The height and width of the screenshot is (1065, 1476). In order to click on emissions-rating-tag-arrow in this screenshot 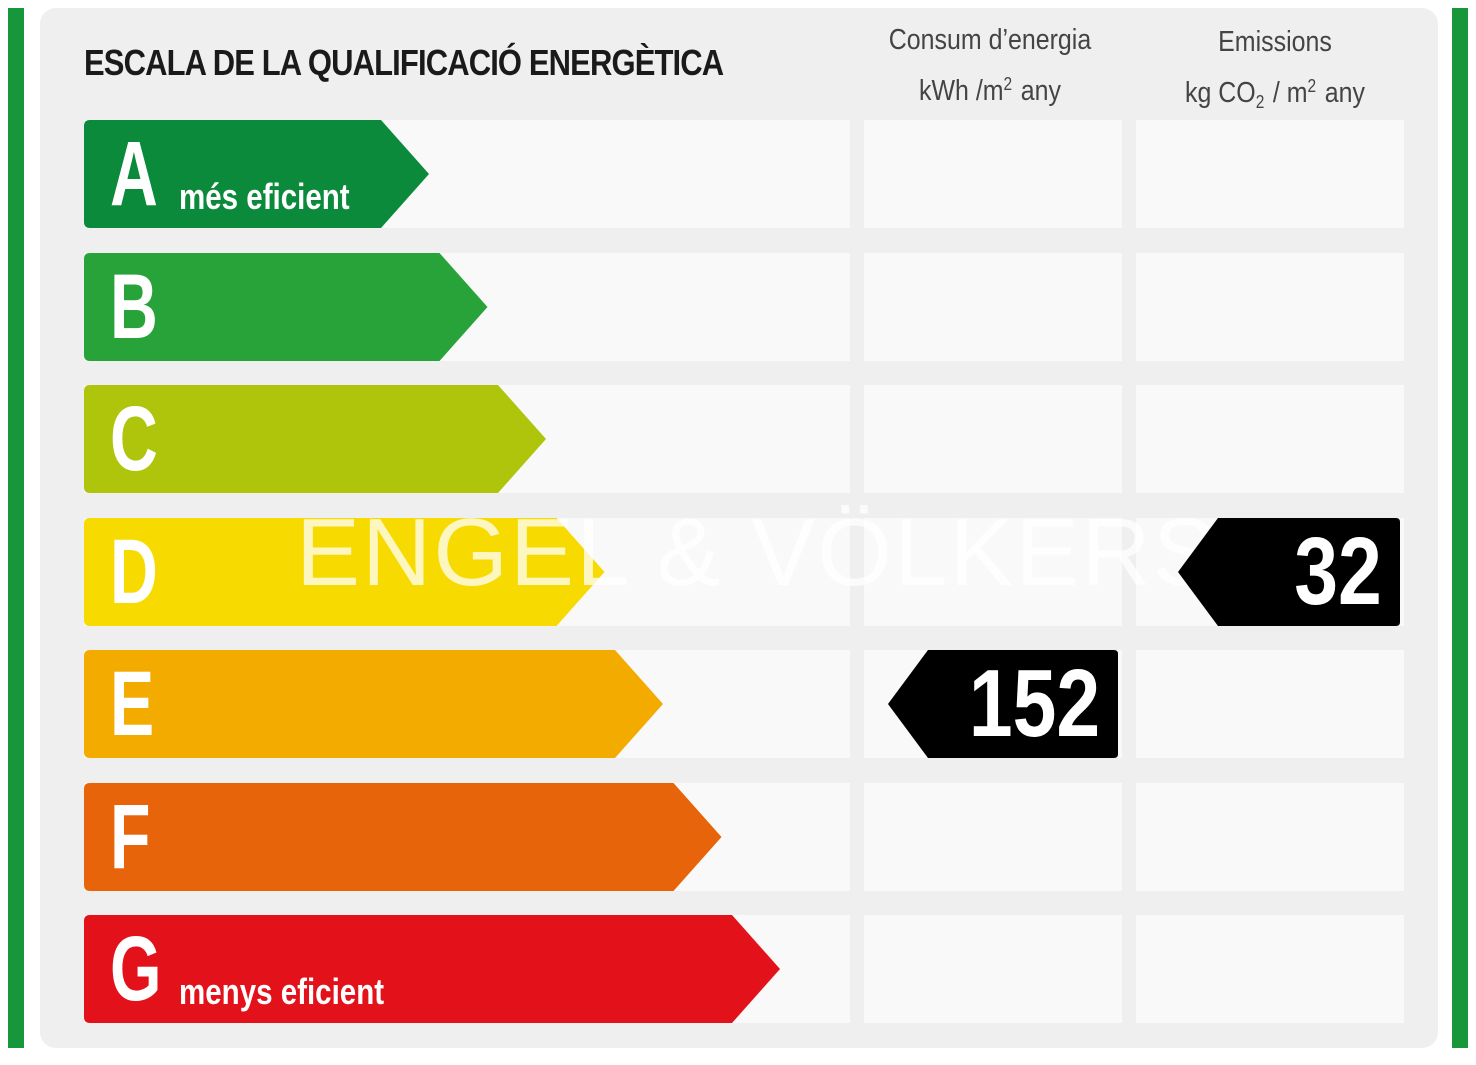, I will do `click(1289, 571)`.